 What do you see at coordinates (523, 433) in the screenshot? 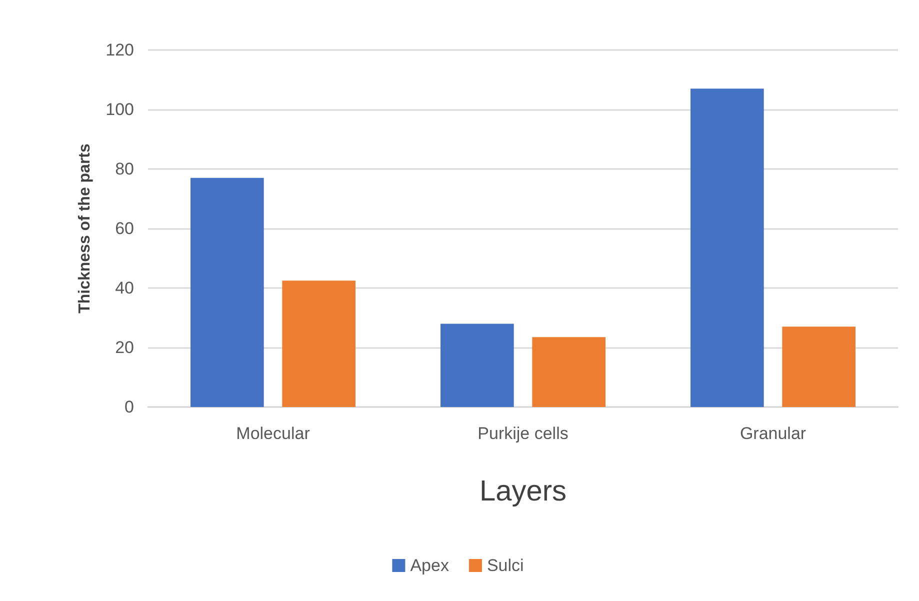
I see `x-tick-label: Purkije cells` at bounding box center [523, 433].